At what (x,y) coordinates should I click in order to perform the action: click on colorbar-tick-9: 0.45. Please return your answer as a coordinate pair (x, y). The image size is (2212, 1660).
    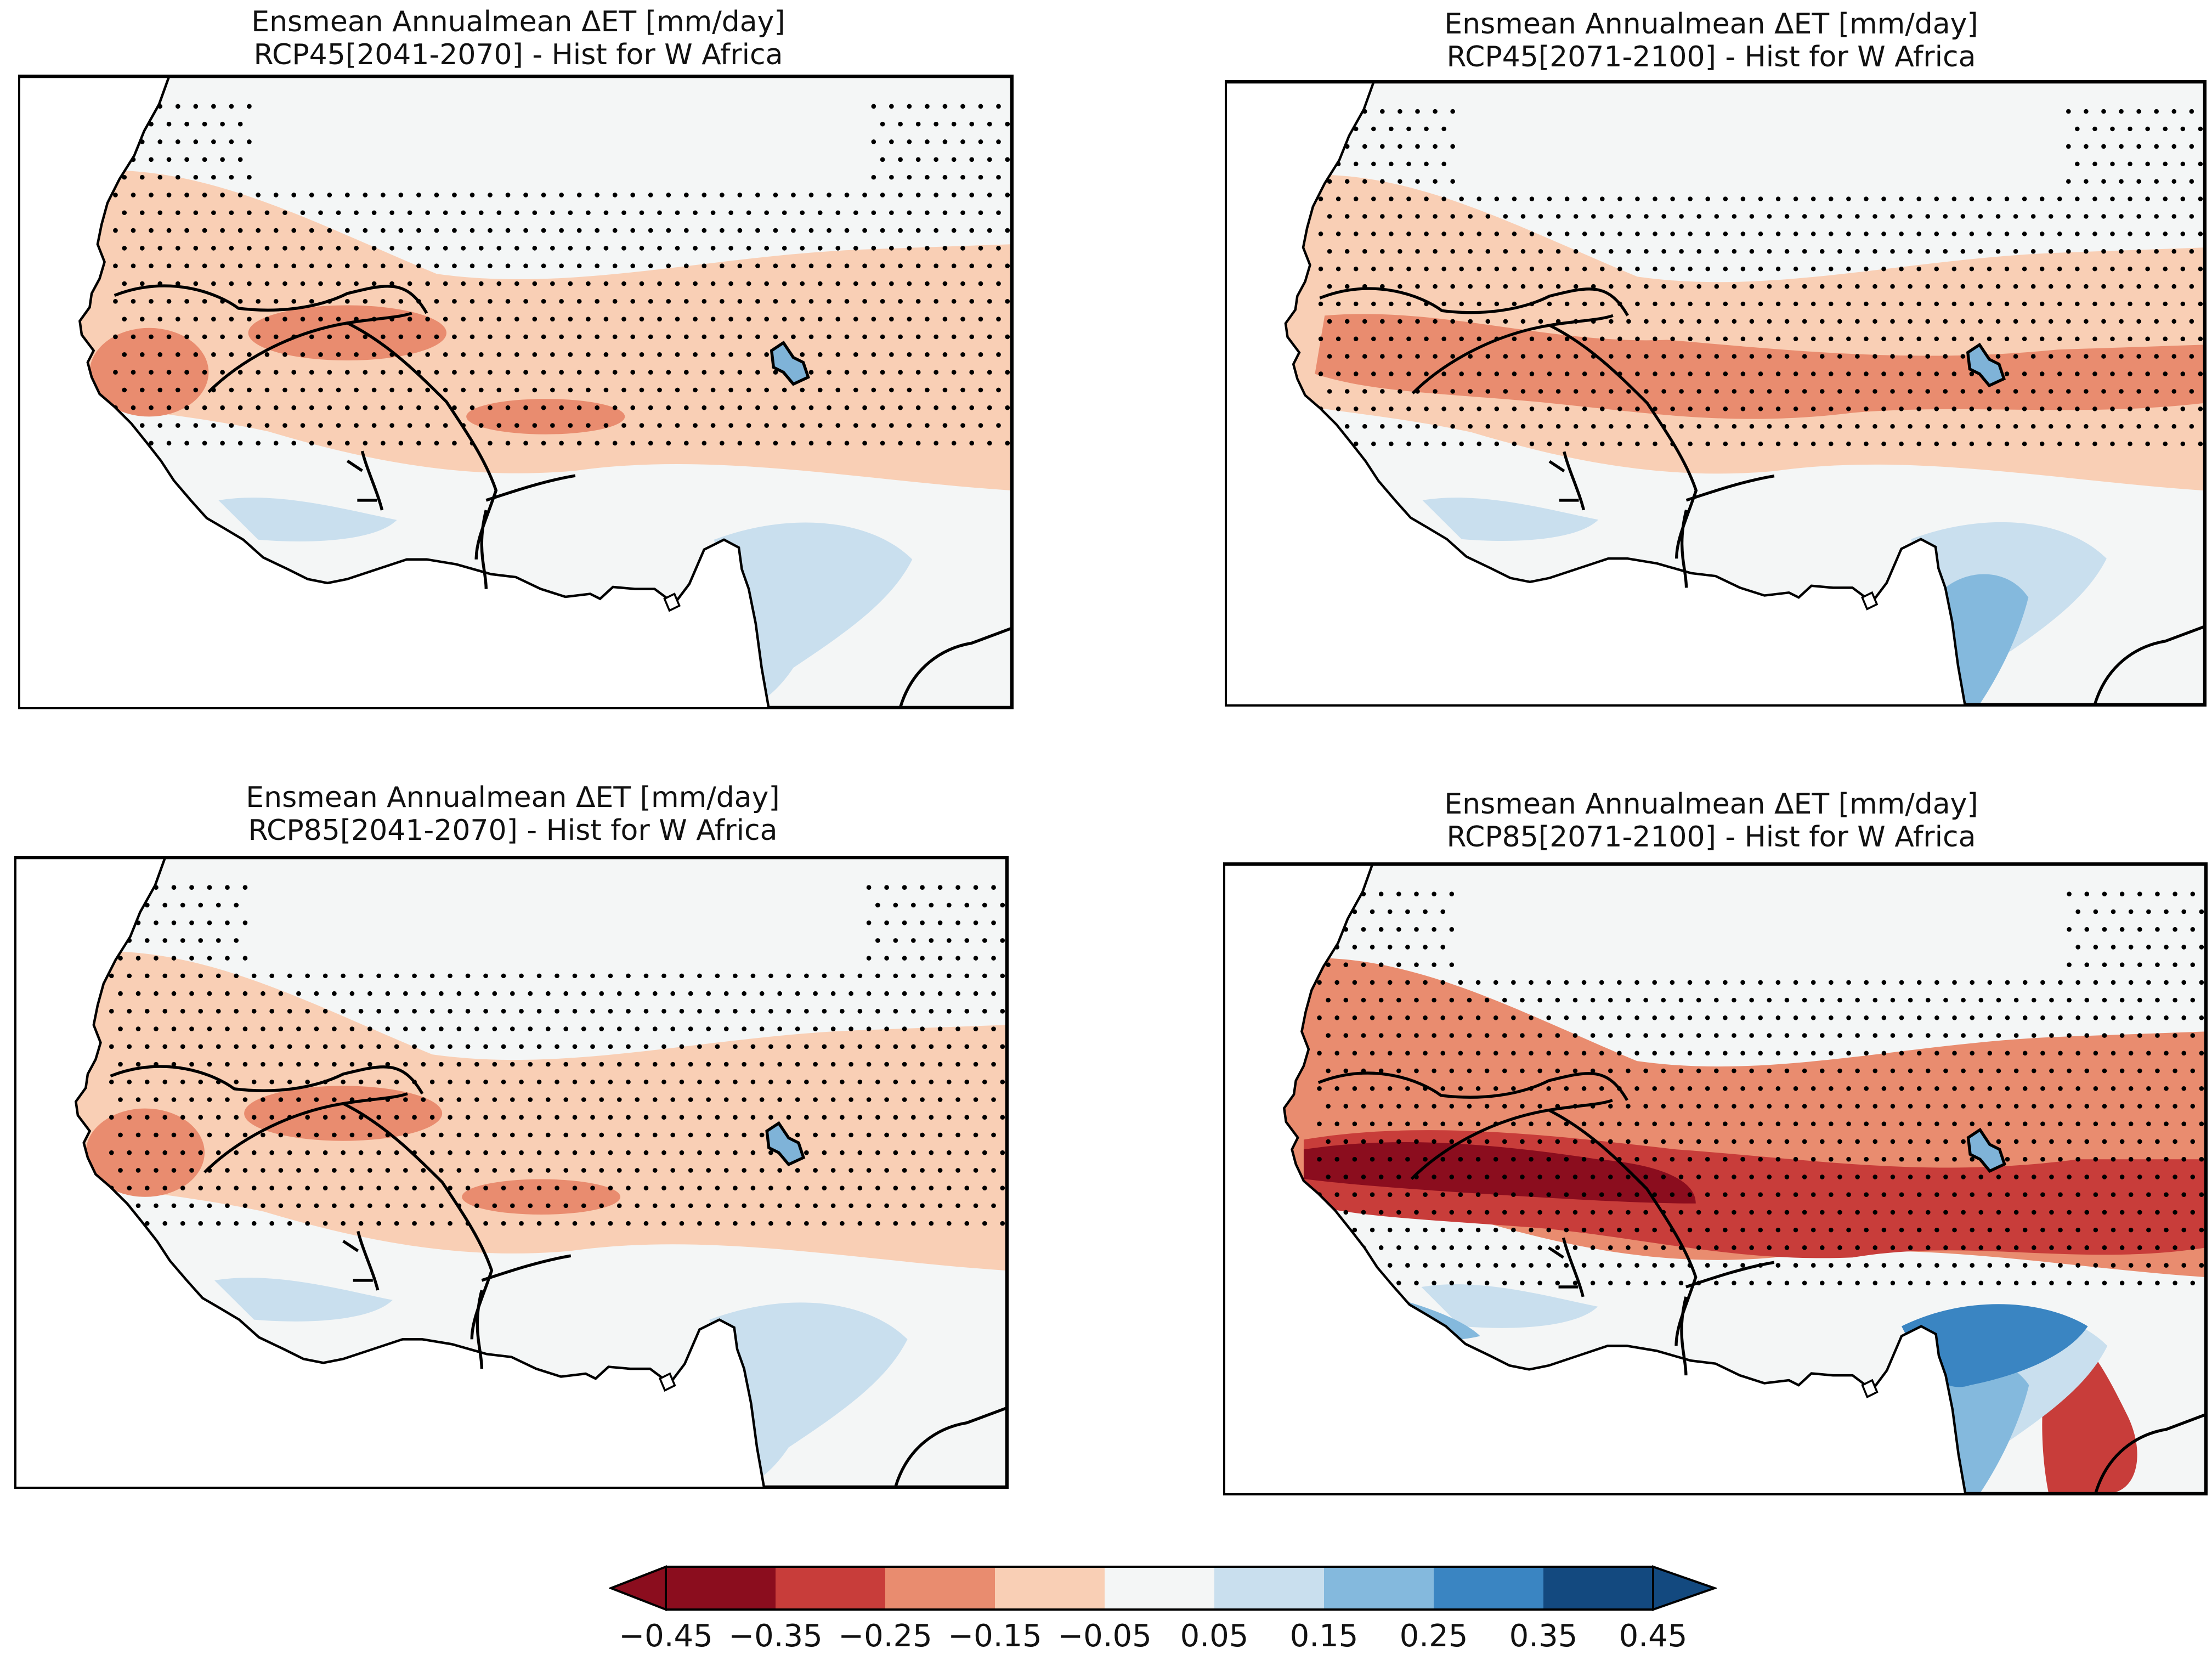
    Looking at the image, I should click on (1653, 1636).